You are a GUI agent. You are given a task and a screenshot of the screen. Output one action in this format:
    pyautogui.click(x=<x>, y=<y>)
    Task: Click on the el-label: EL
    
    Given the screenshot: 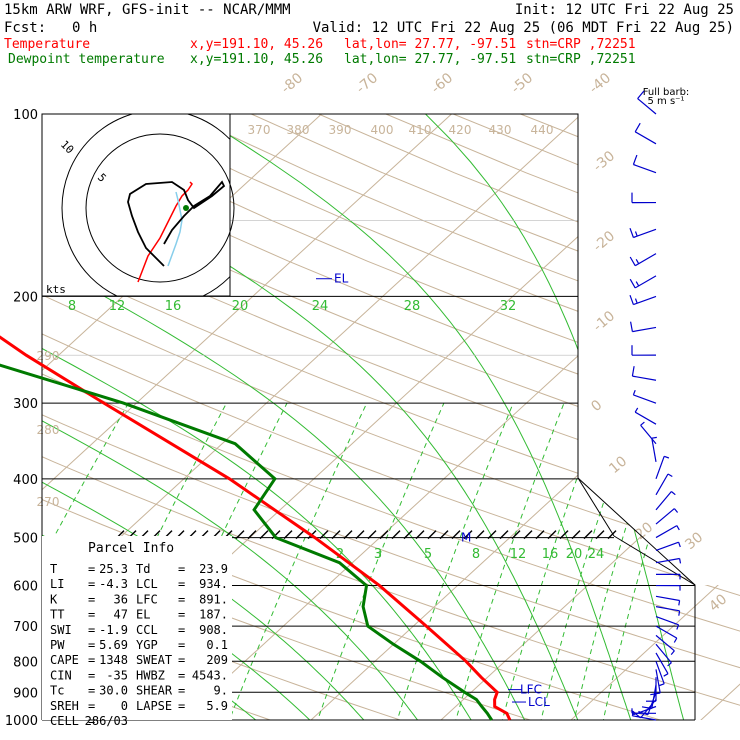 What is the action you would take?
    pyautogui.click(x=341, y=279)
    